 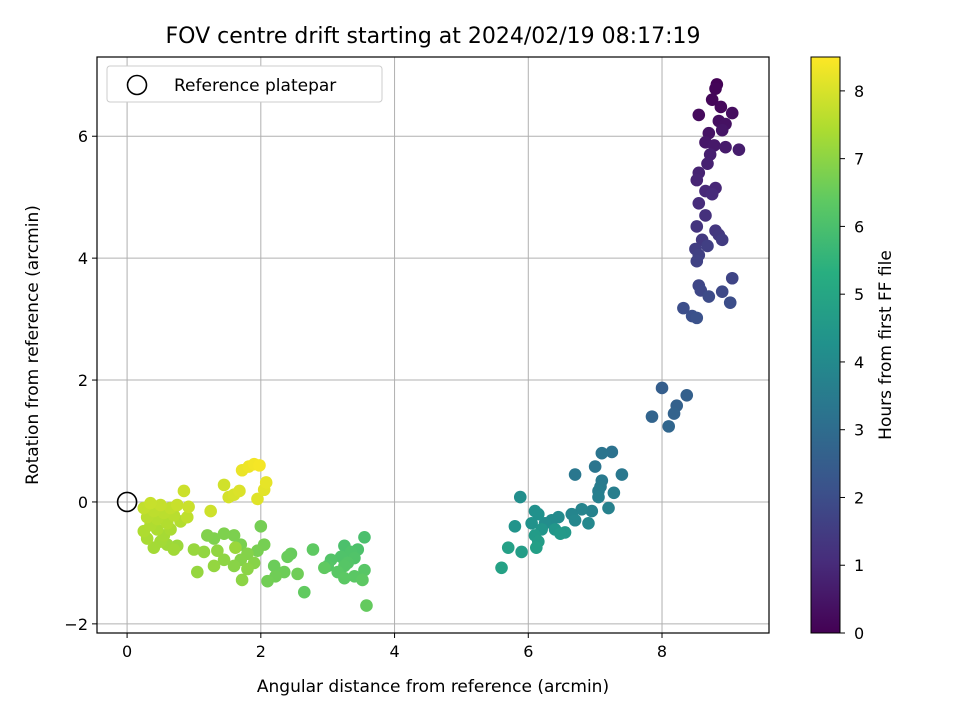 What do you see at coordinates (83, 136) in the screenshot?
I see `y-tick-label: 6` at bounding box center [83, 136].